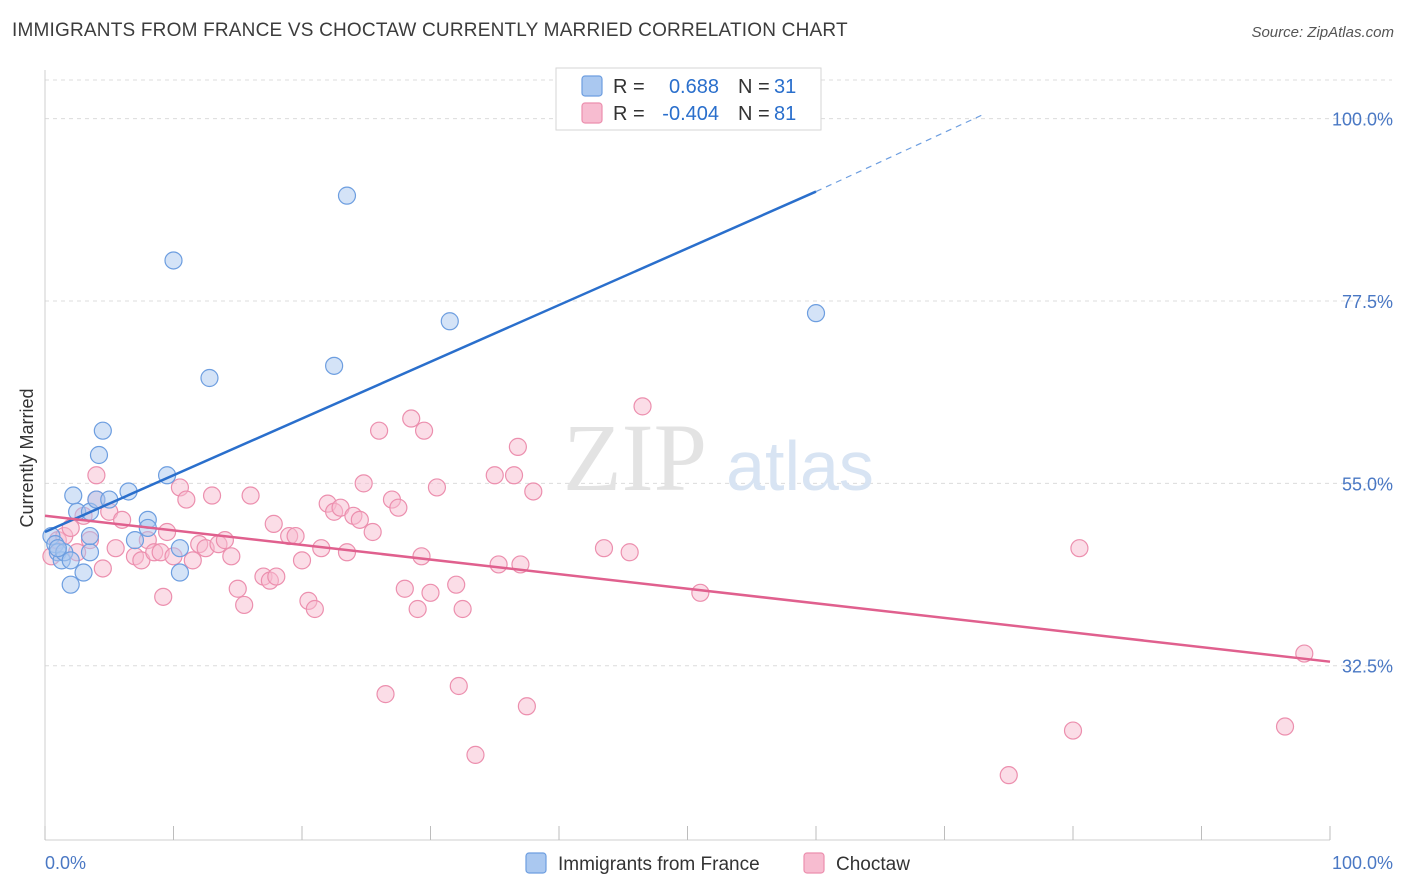  What do you see at coordinates (629, 114) in the screenshot?
I see `legend-r-label-pink: R =` at bounding box center [629, 114].